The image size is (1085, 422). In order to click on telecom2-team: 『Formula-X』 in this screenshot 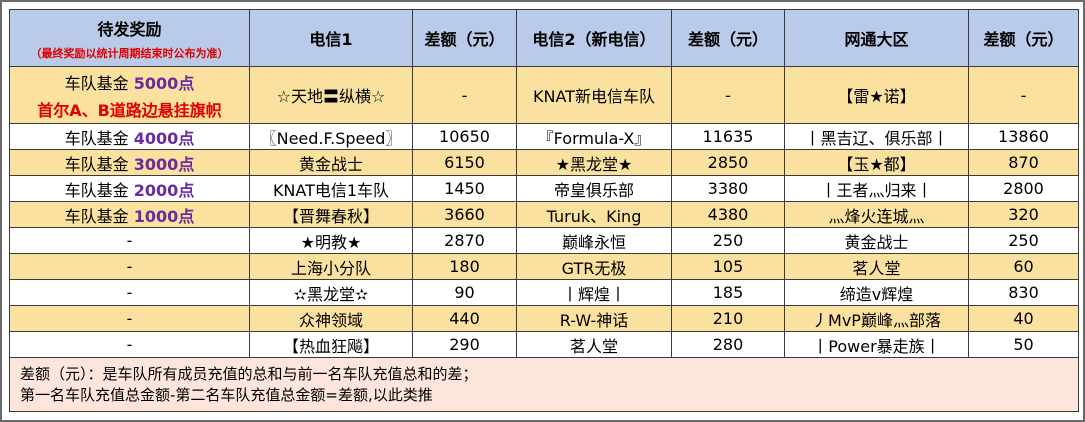, I will do `click(594, 136)`.